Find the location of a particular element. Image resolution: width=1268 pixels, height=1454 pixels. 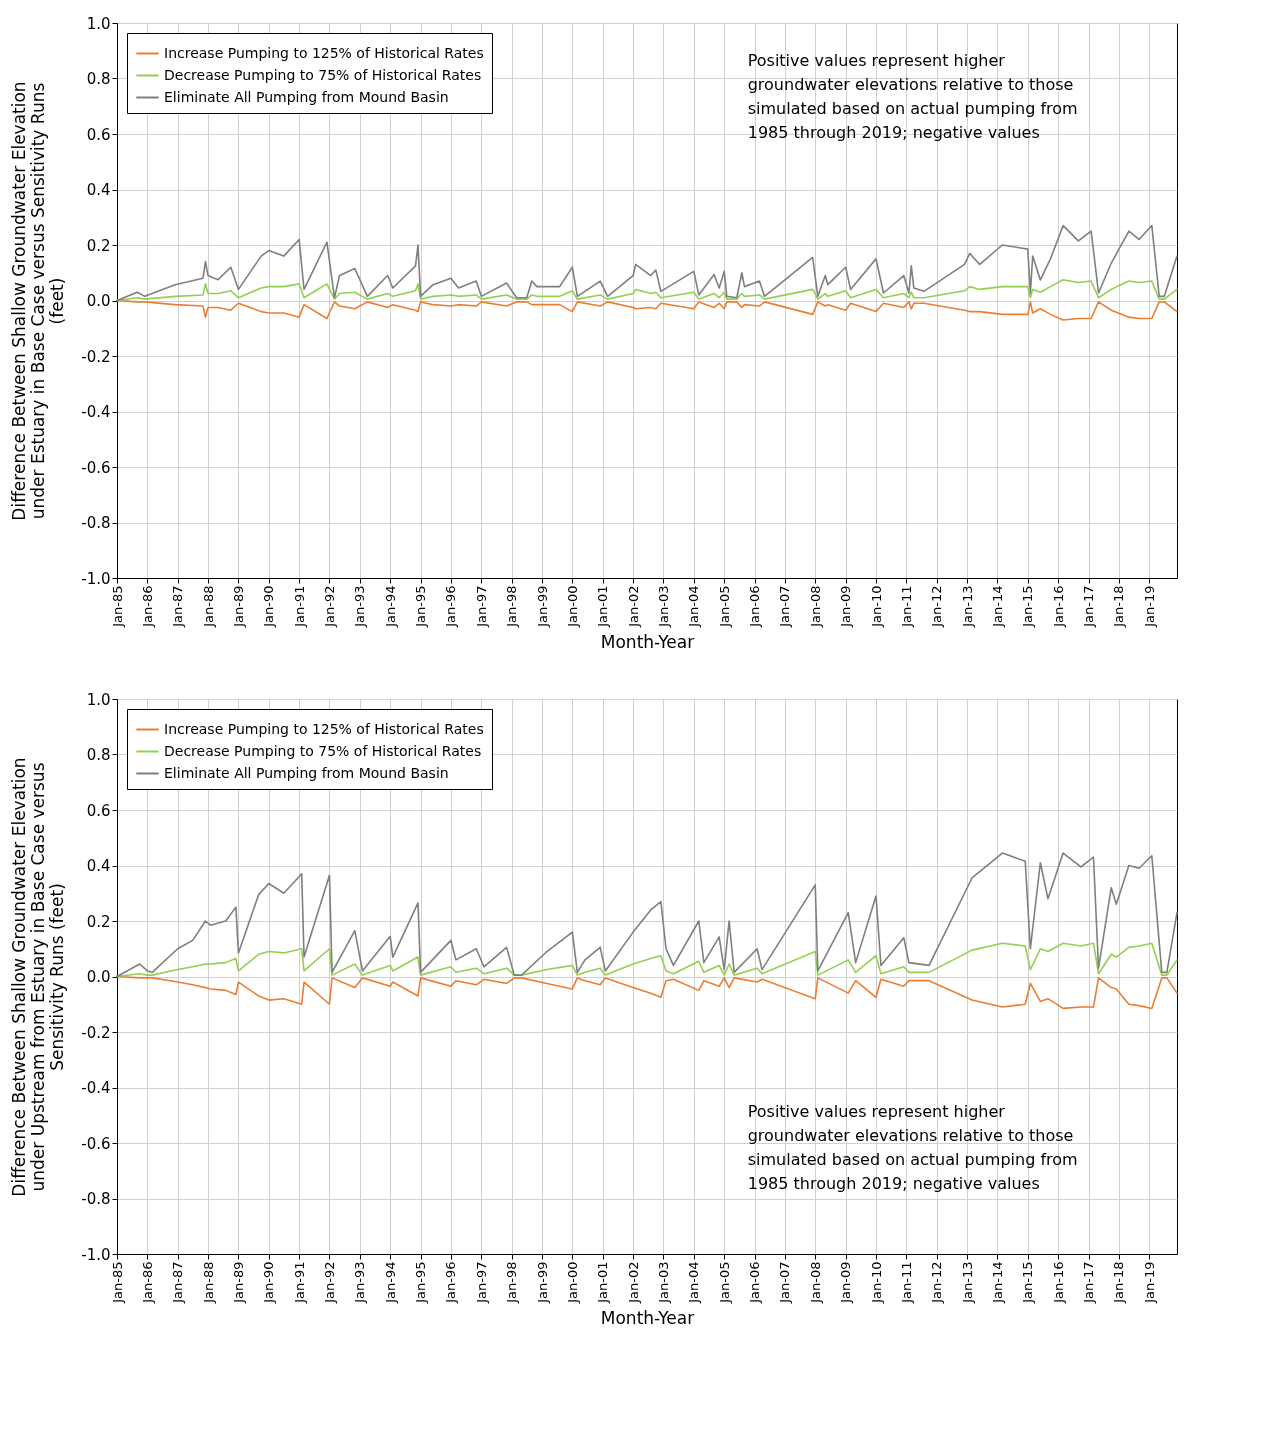

x-tick-label: Jan-18 is located at coordinates (1119, 1282).